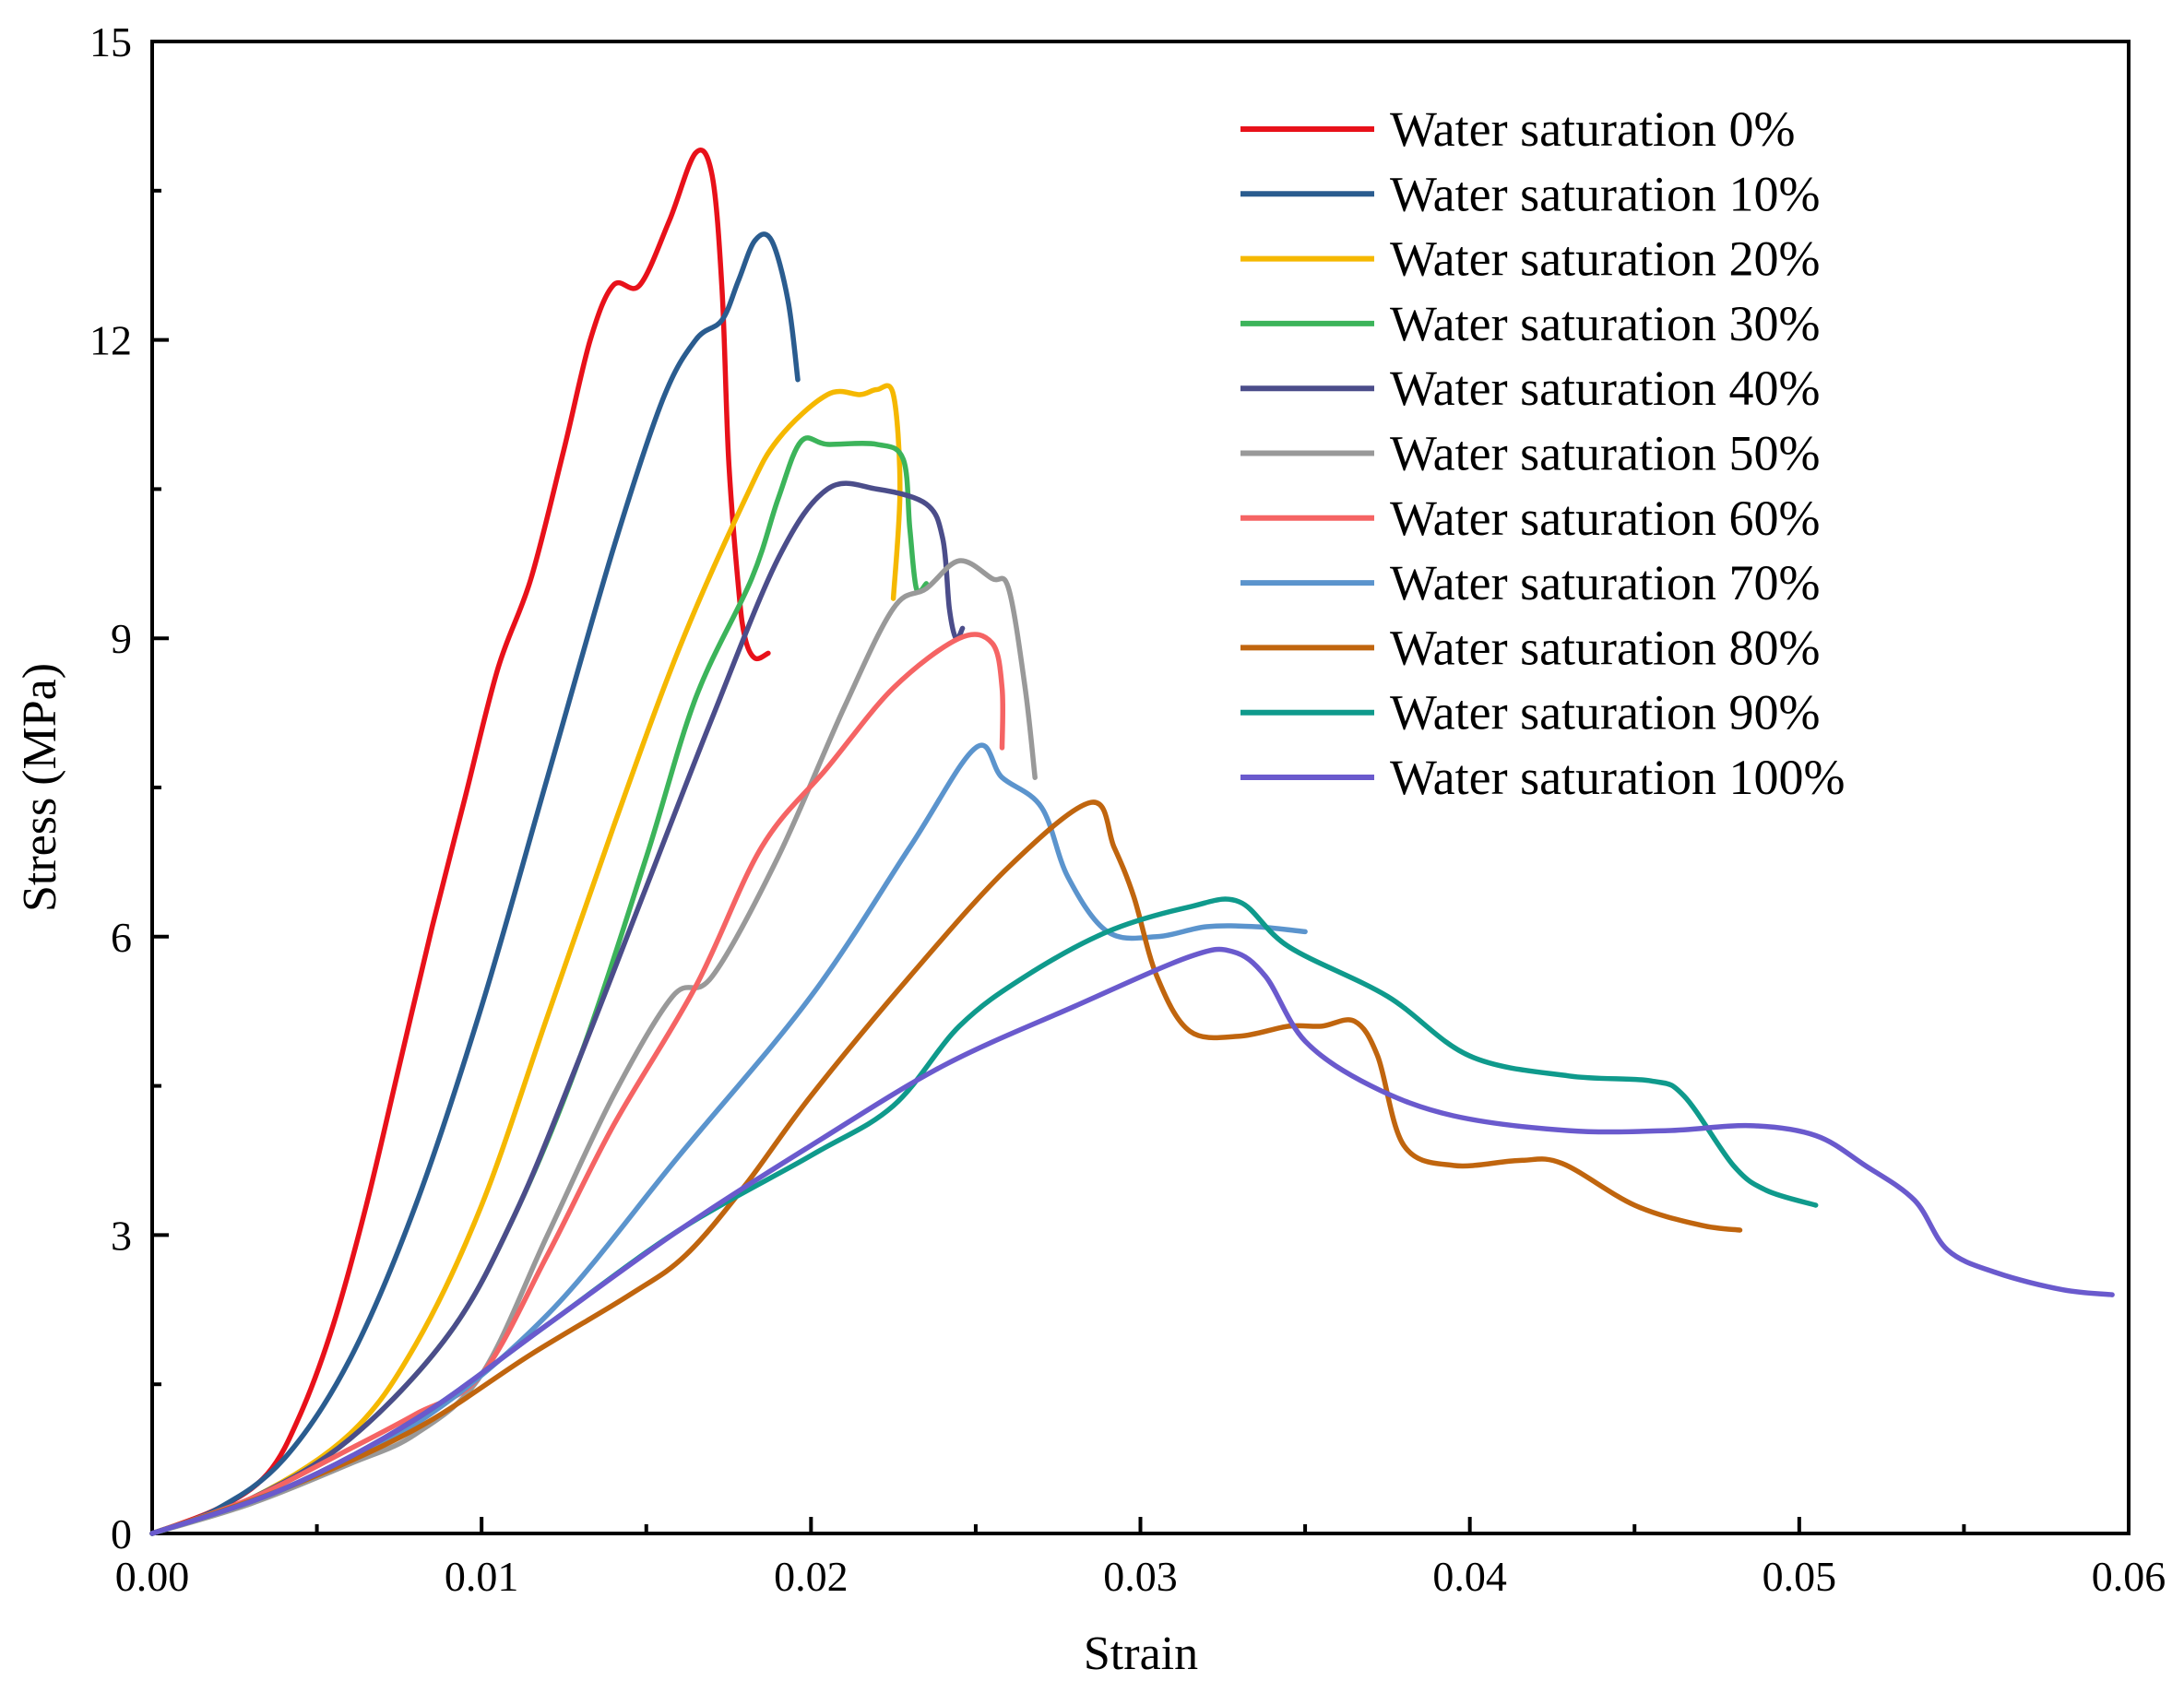 The width and height of the screenshot is (2184, 1693). What do you see at coordinates (1605, 453) in the screenshot?
I see `legend-label: Water saturation 50%` at bounding box center [1605, 453].